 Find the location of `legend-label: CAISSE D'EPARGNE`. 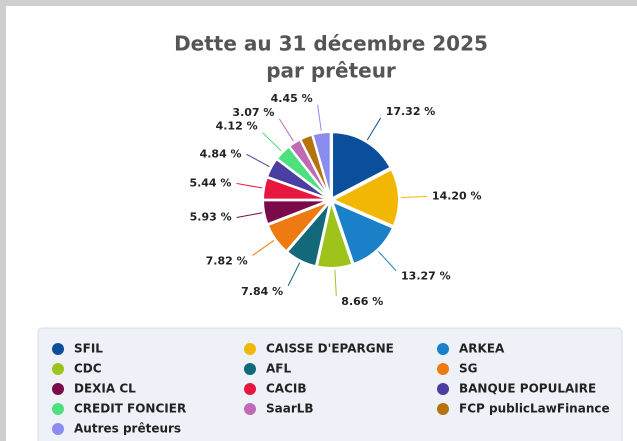

legend-label: CAISSE D'EPARGNE is located at coordinates (330, 349).